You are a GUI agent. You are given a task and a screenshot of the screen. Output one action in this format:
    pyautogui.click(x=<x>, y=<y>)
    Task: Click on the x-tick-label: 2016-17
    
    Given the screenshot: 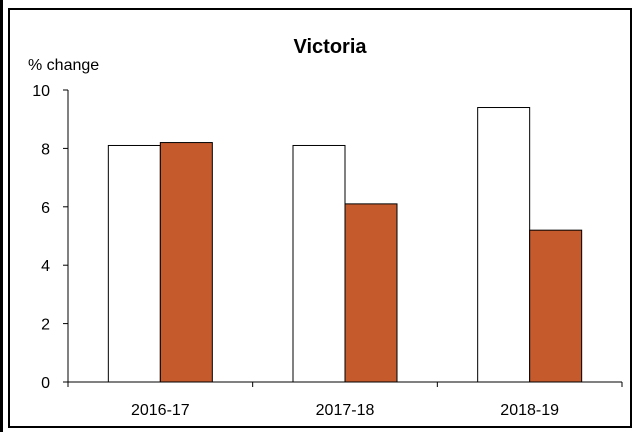 What is the action you would take?
    pyautogui.click(x=160, y=410)
    